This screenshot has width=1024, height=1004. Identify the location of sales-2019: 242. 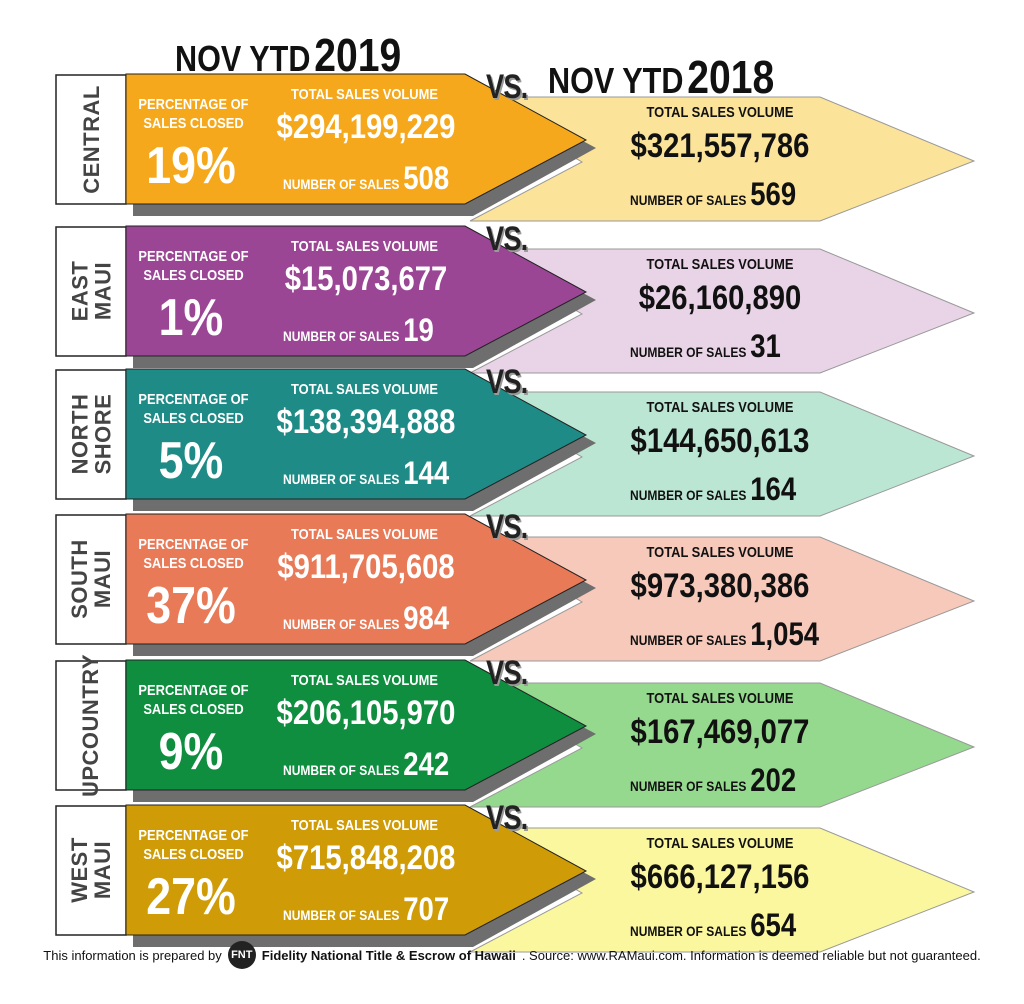
(426, 764).